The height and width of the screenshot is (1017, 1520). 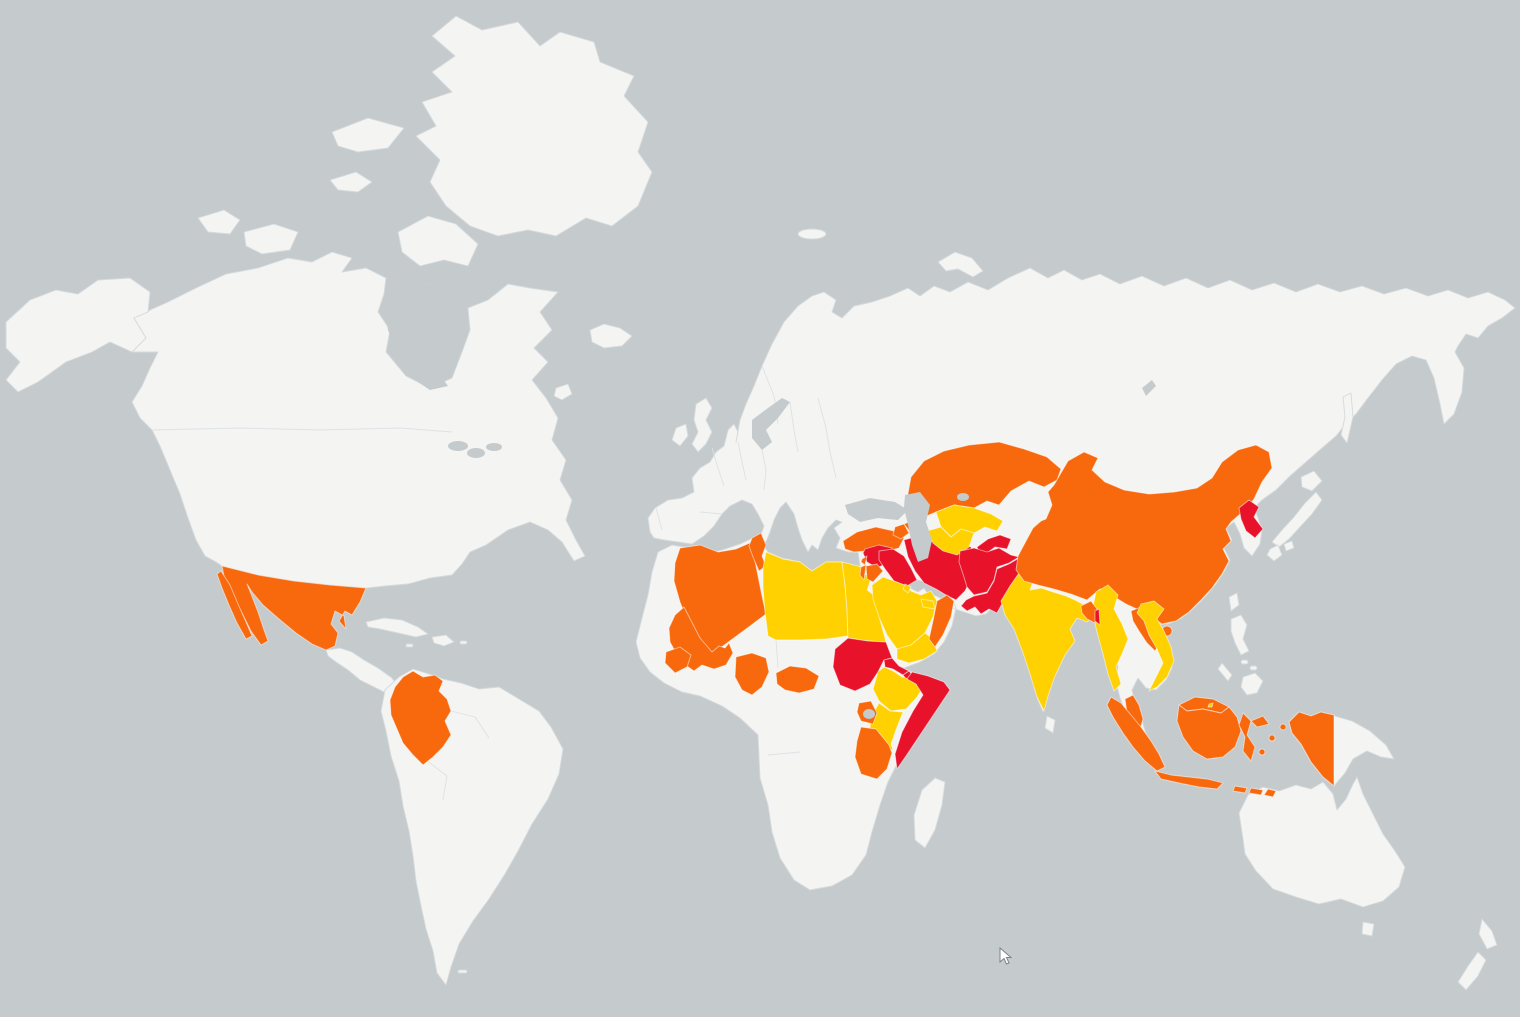 What do you see at coordinates (1006, 955) in the screenshot?
I see `mouse-cursor` at bounding box center [1006, 955].